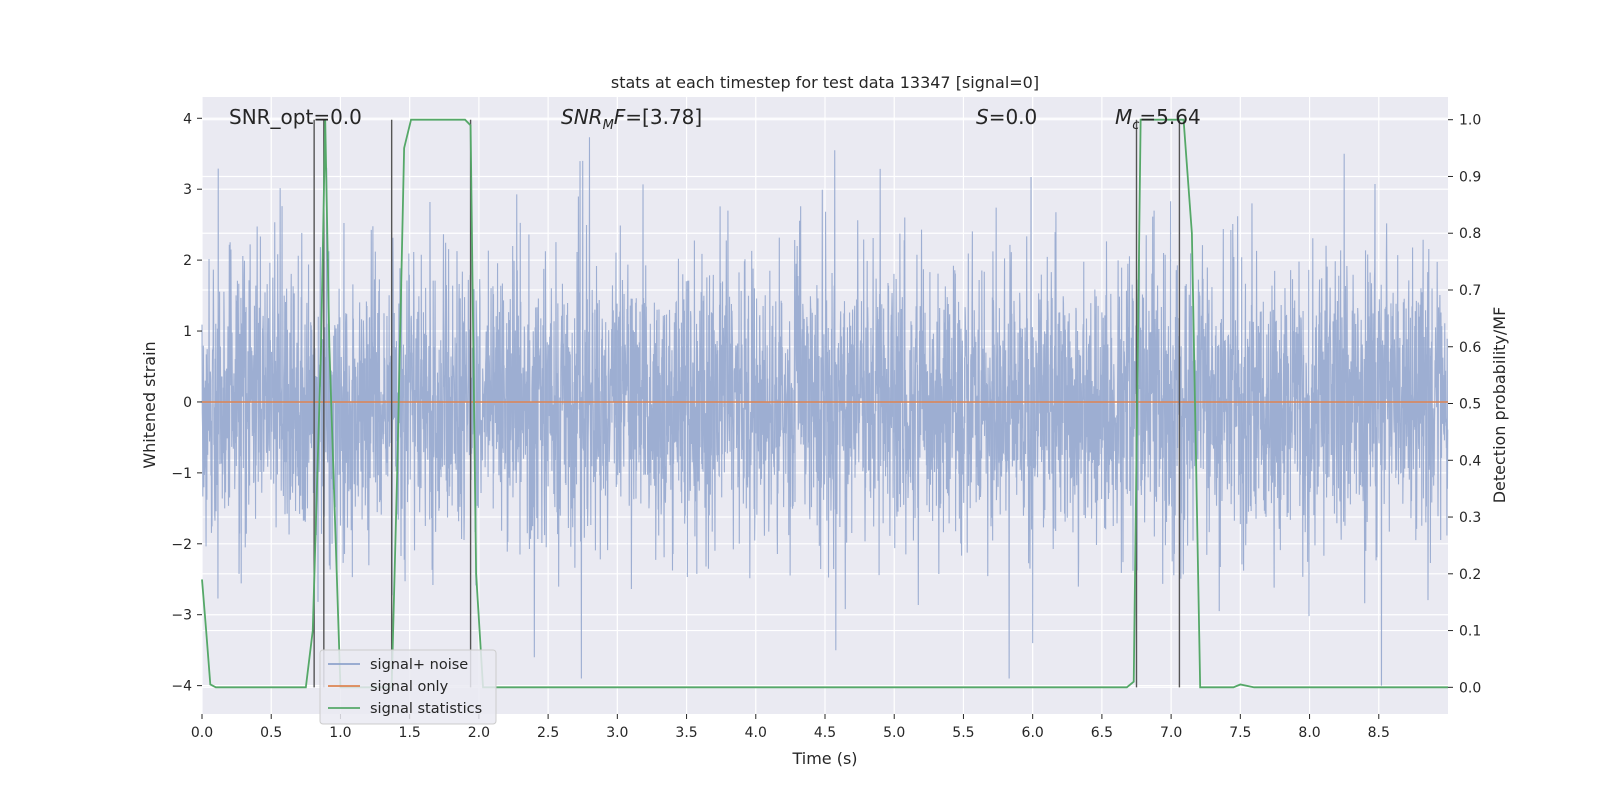 Image resolution: width=1600 pixels, height=804 pixels. I want to click on x-tick-label: 7.5, so click(1240, 733).